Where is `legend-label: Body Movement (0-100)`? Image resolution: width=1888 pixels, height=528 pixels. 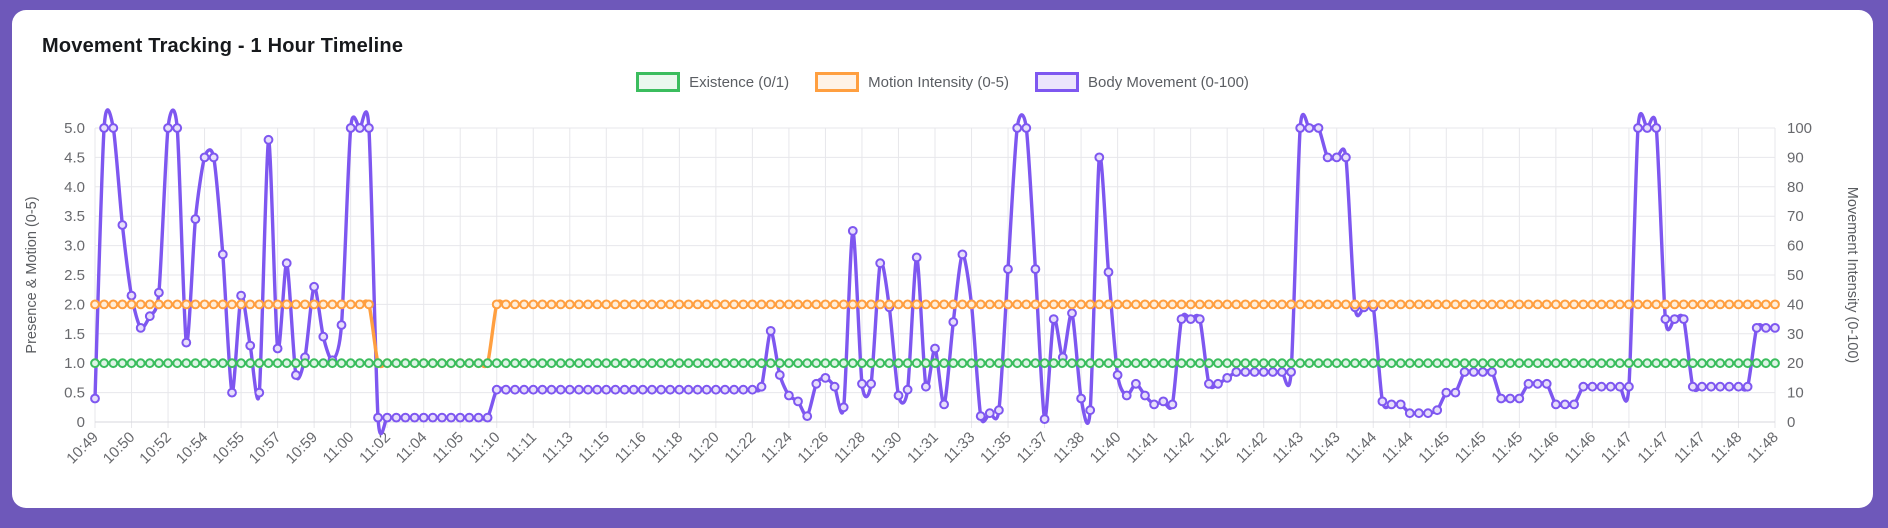 legend-label: Body Movement (0-100) is located at coordinates (1168, 82).